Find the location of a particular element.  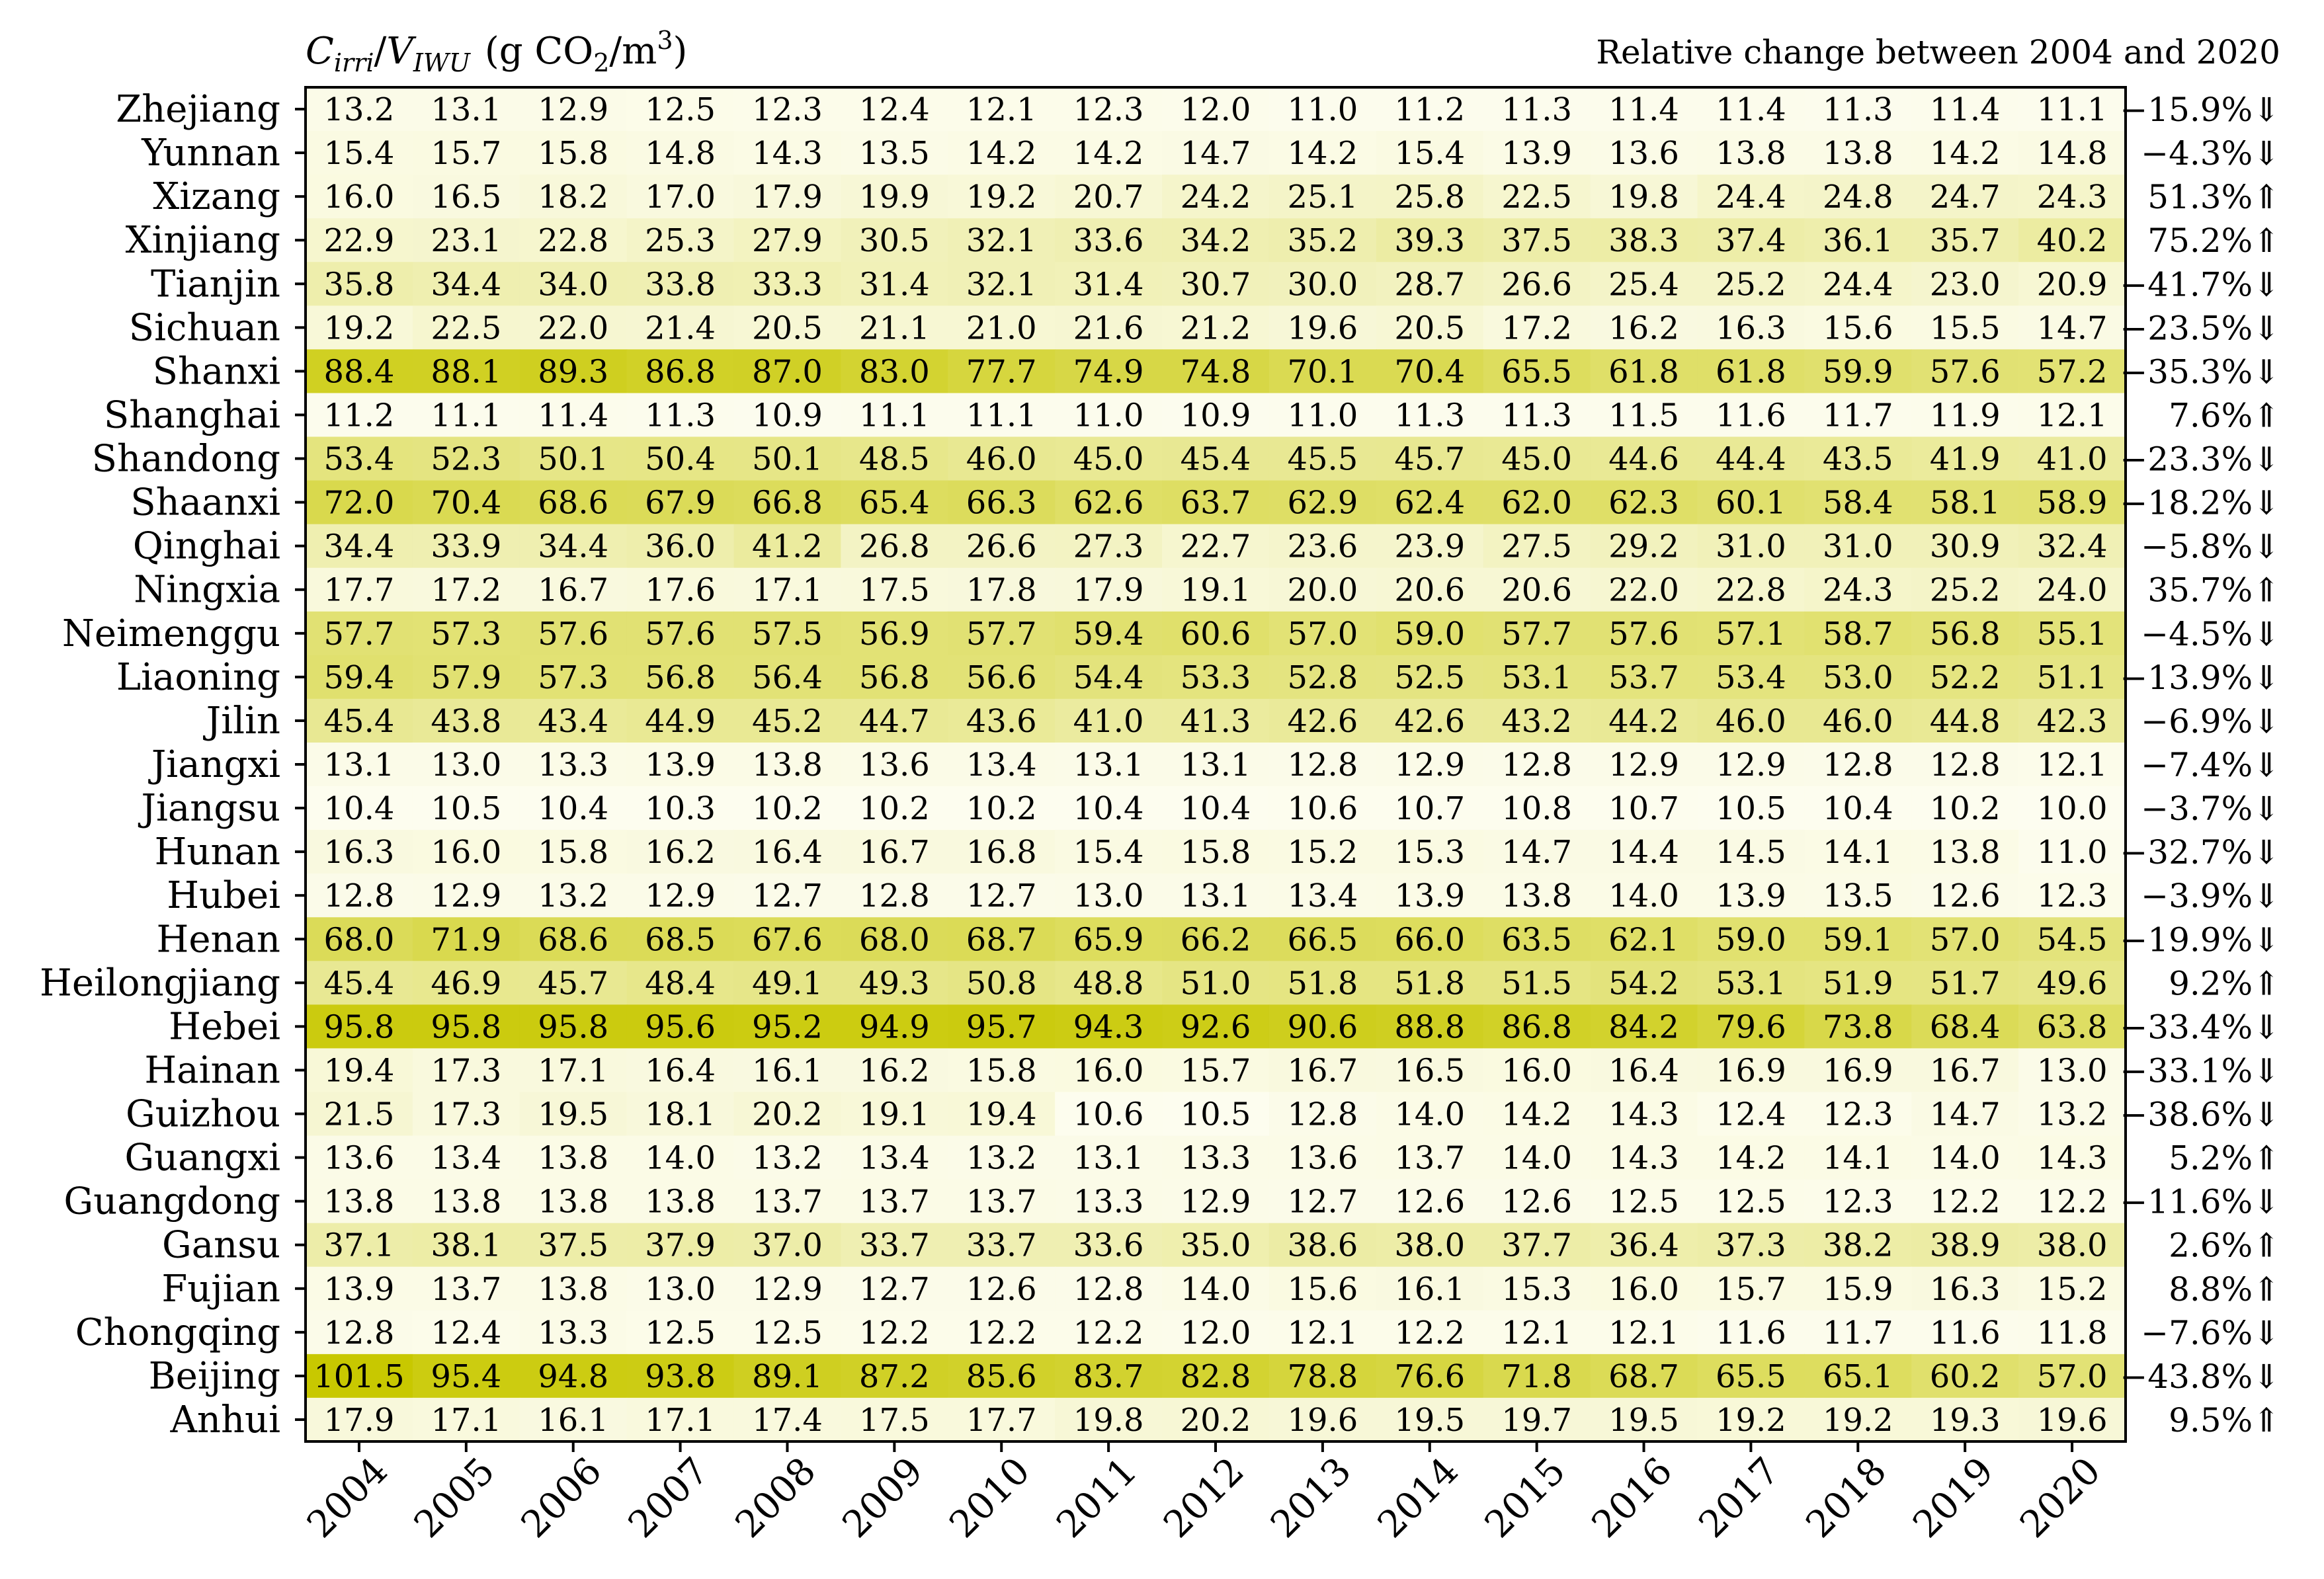

cell-value-label: 35.2 is located at coordinates (1322, 240).